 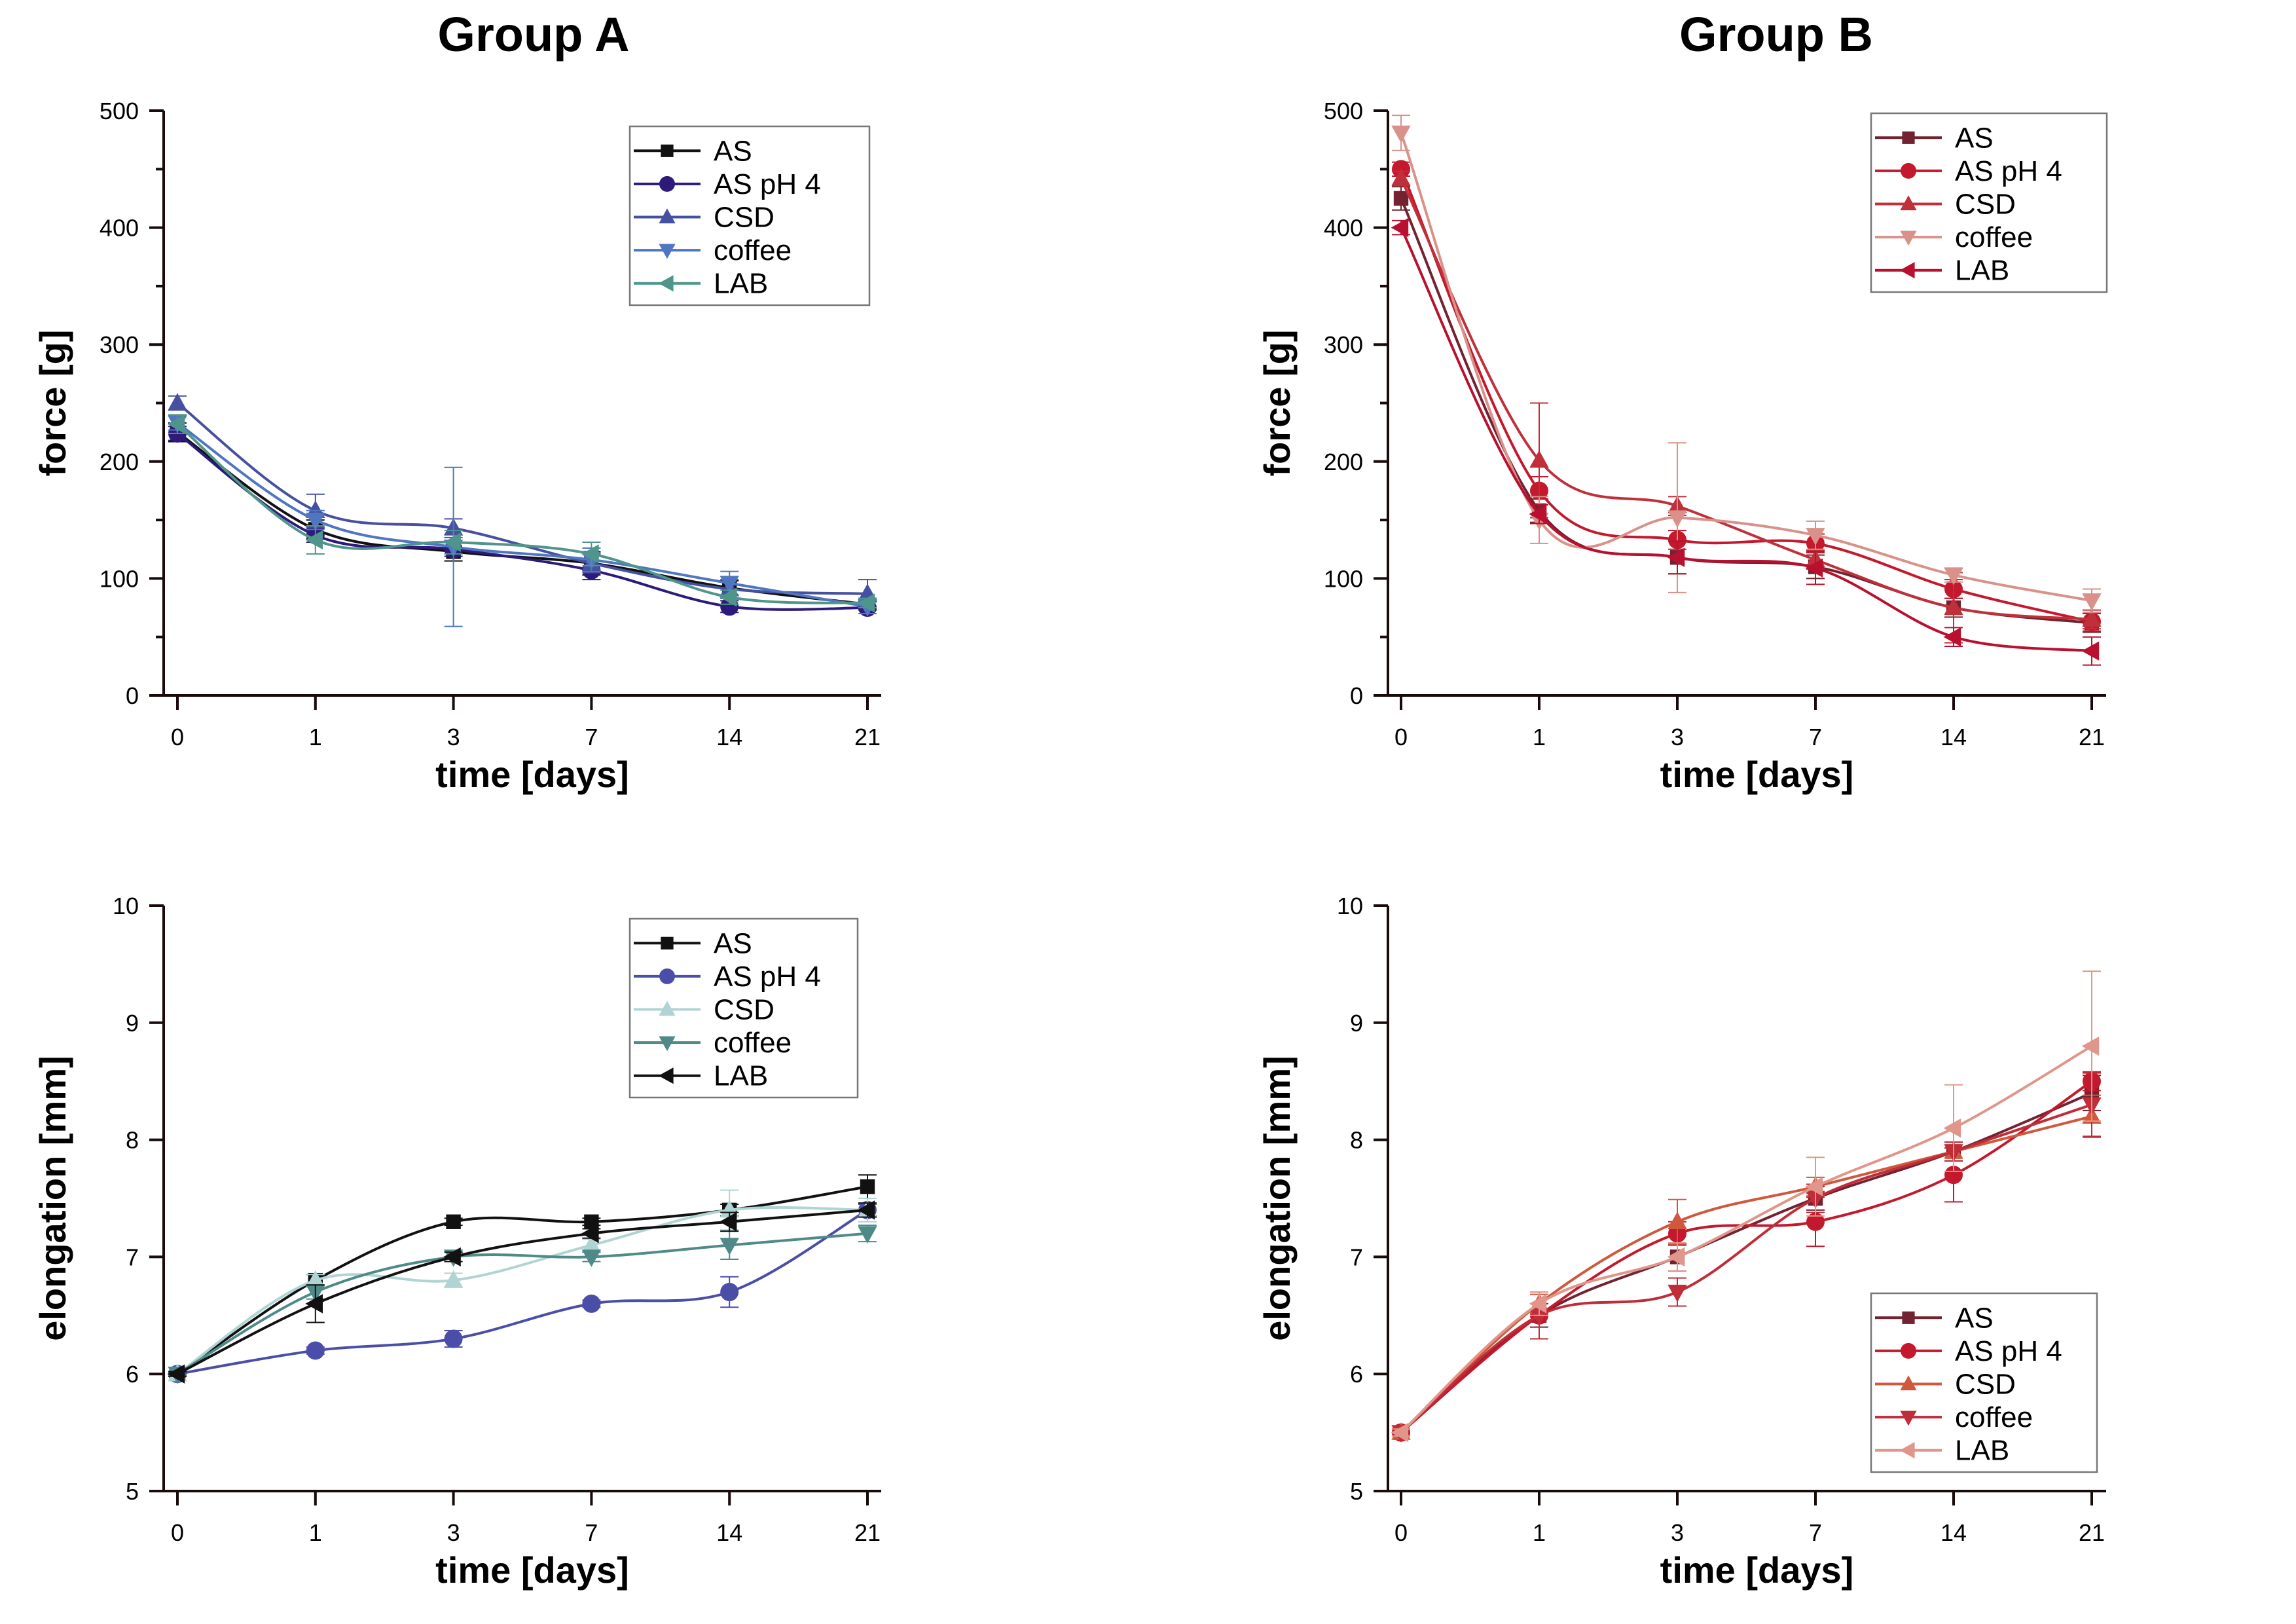 What do you see at coordinates (753, 250) in the screenshot?
I see `legend-label: coffee` at bounding box center [753, 250].